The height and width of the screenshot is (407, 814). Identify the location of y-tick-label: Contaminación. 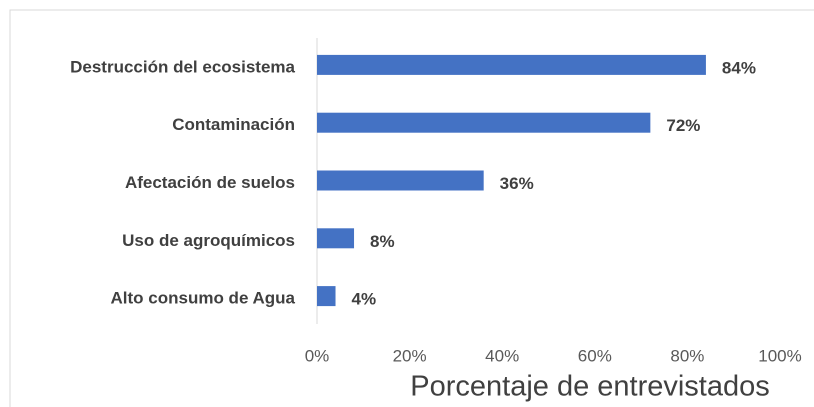
(233, 124).